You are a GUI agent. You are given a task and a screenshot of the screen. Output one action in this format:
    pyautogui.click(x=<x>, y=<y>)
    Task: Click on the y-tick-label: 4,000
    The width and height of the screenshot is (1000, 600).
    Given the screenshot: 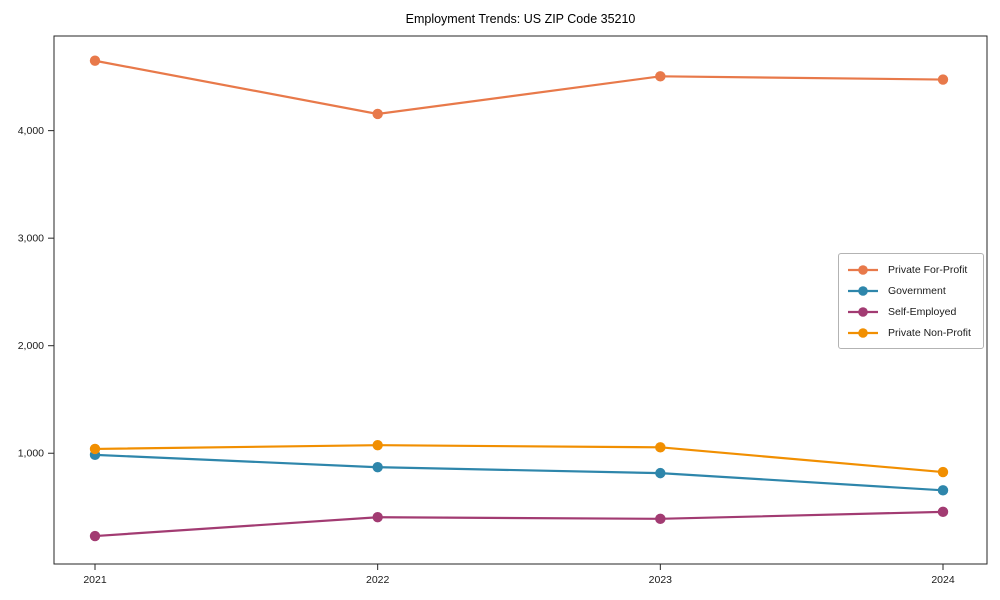 What is the action you would take?
    pyautogui.click(x=31, y=131)
    